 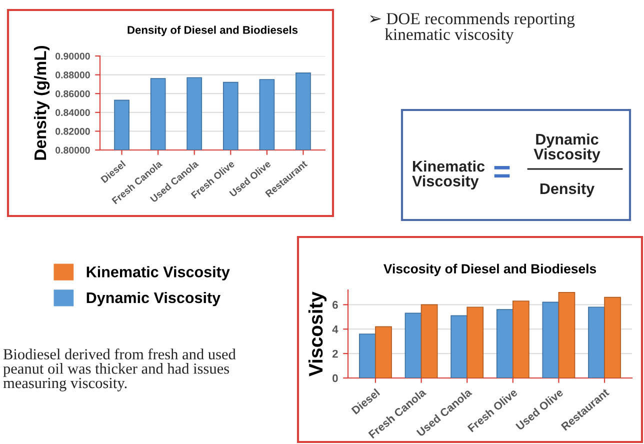 What do you see at coordinates (567, 148) in the screenshot?
I see `text: Dynamic Viscosity` at bounding box center [567, 148].